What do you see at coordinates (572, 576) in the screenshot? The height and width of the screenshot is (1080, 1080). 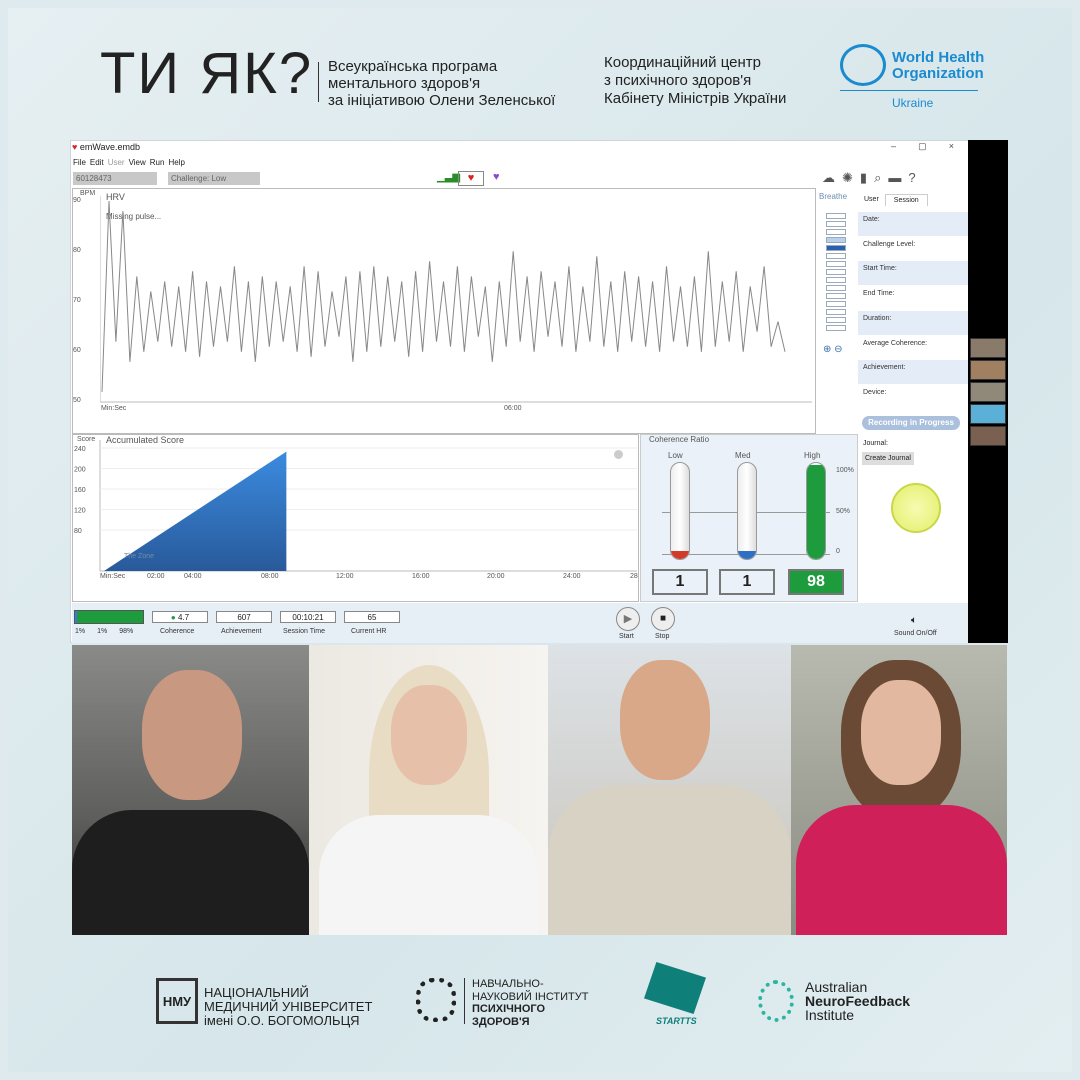 I see `x-tick: 24:00` at bounding box center [572, 576].